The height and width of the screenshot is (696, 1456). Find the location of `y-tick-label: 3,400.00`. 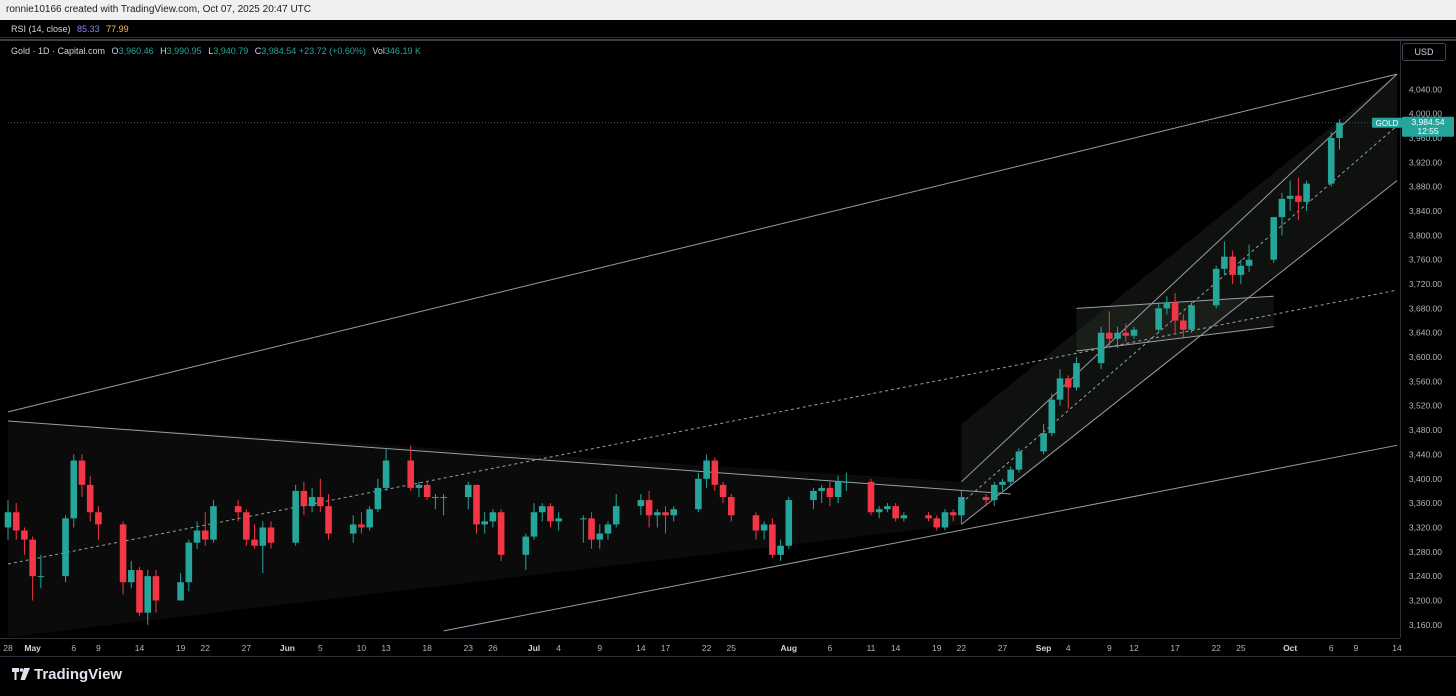

y-tick-label: 3,400.00 is located at coordinates (1425, 479).